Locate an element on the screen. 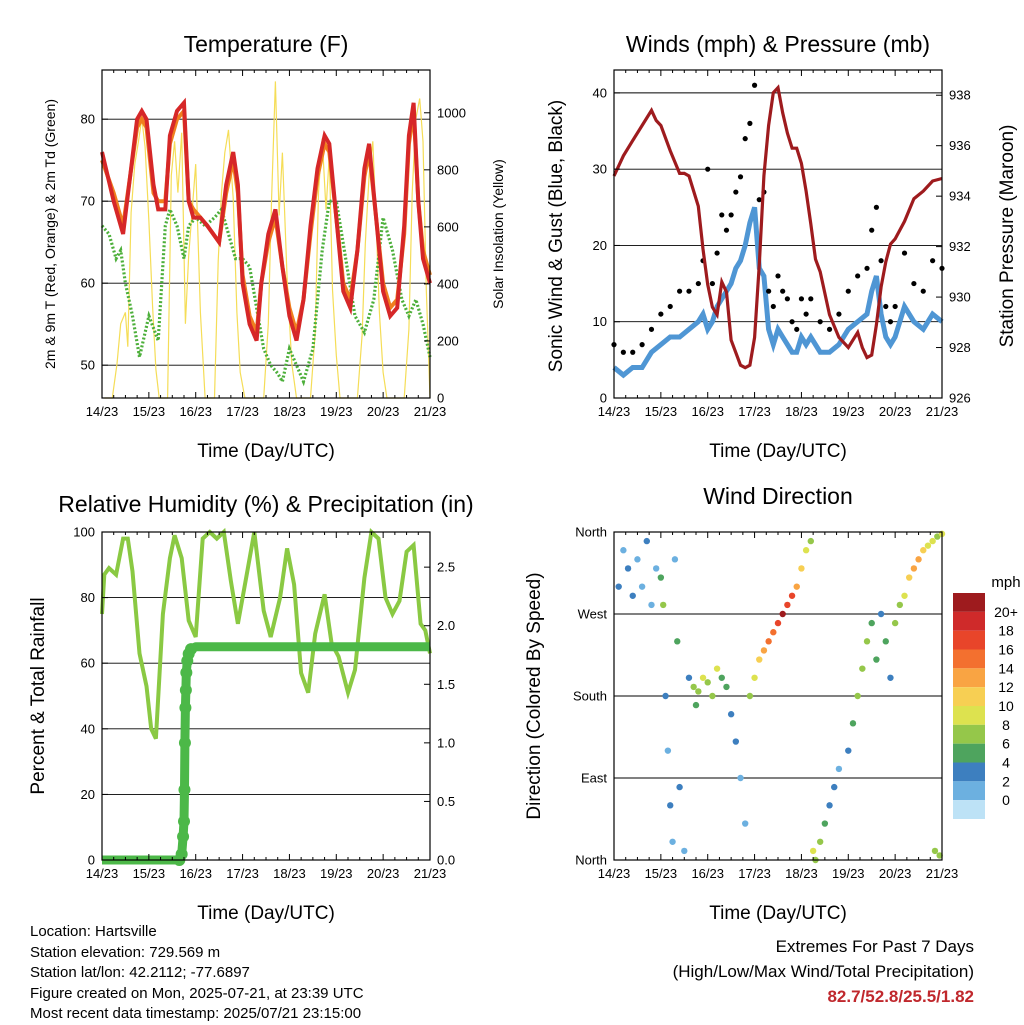 Image resolution: width=1024 pixels, height=1025 pixels. humidity-series is located at coordinates (266, 696).